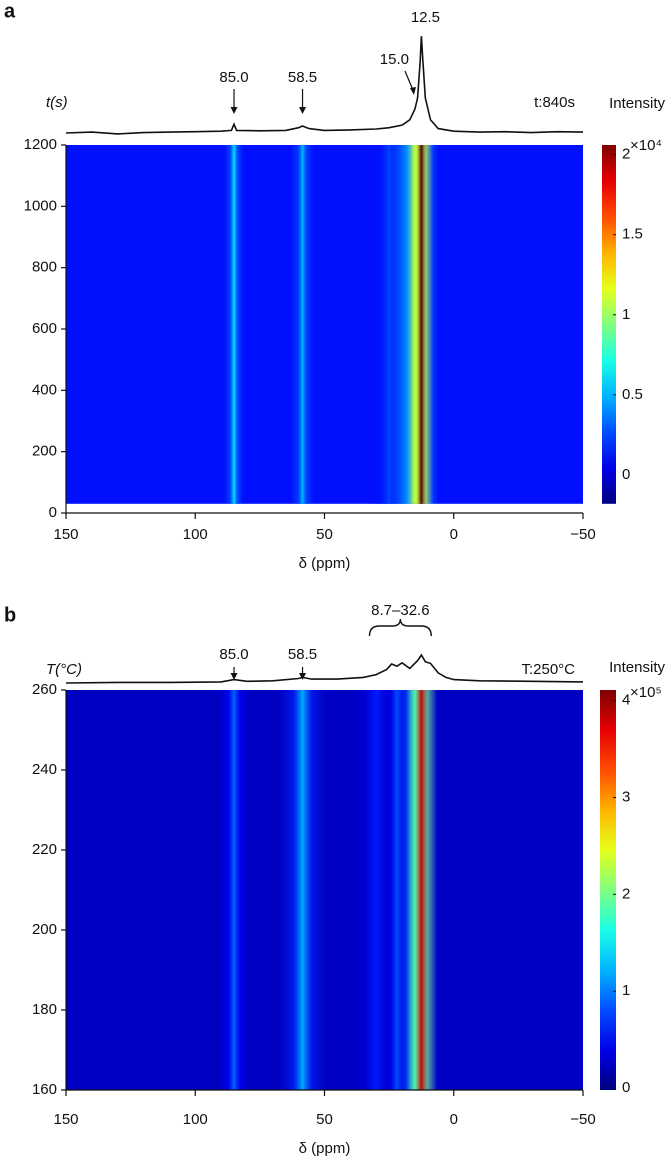 The width and height of the screenshot is (669, 1162). What do you see at coordinates (409, 80) in the screenshot?
I see `peak-arrow` at bounding box center [409, 80].